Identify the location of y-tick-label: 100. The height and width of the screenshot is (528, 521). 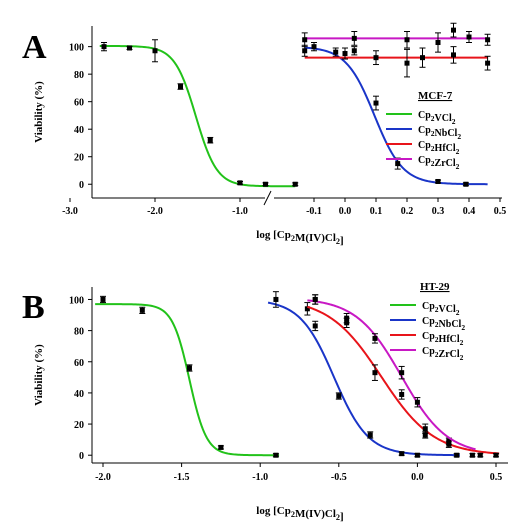
(76, 48).